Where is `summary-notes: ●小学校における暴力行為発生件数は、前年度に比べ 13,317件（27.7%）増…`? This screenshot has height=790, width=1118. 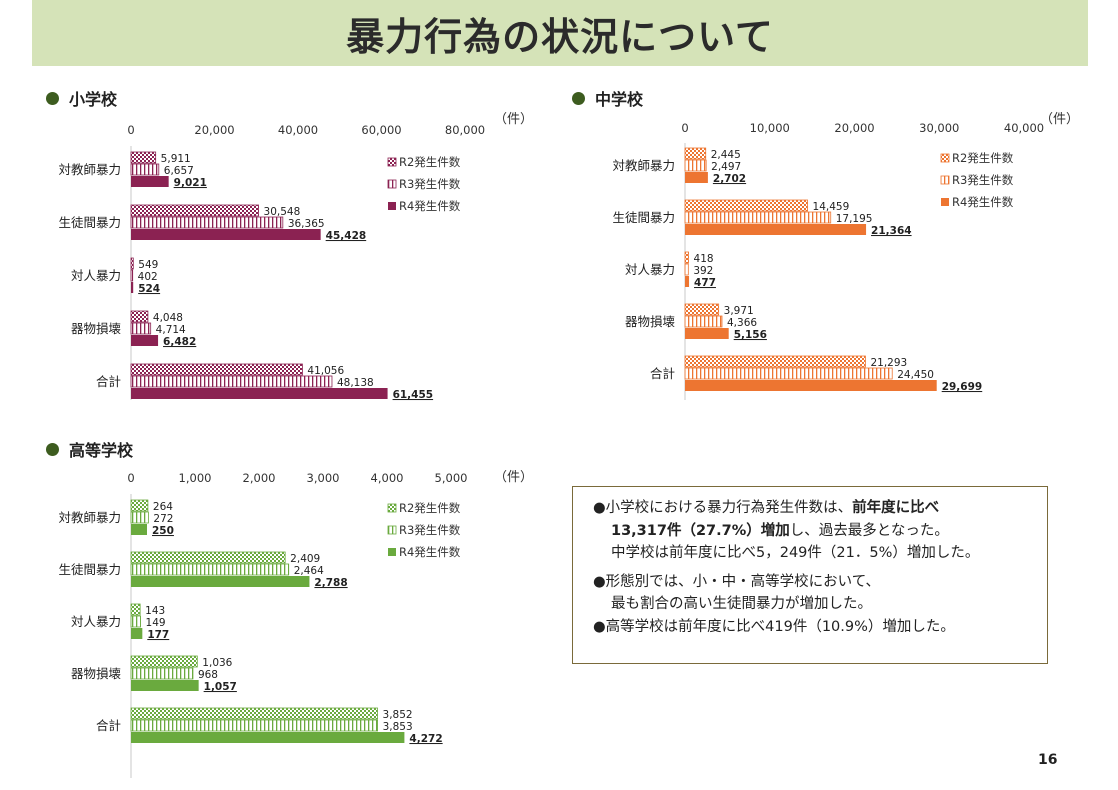
summary-notes: ●小学校における暴力行為発生件数は、前年度に比べ 13,317件（27.7%）増… is located at coordinates (810, 575).